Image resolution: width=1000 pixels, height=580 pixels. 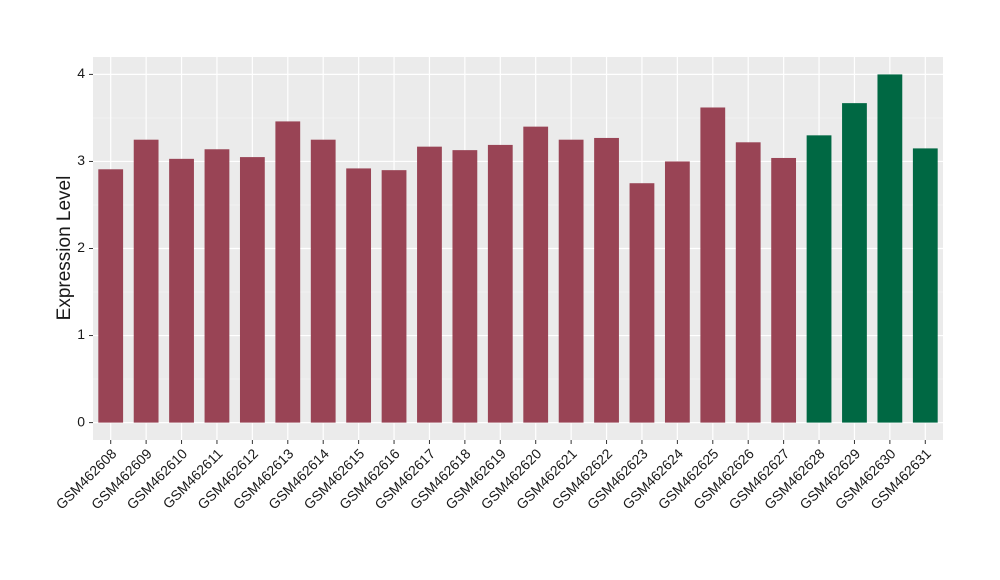 I want to click on y-tick-label: 3, so click(x=81, y=160).